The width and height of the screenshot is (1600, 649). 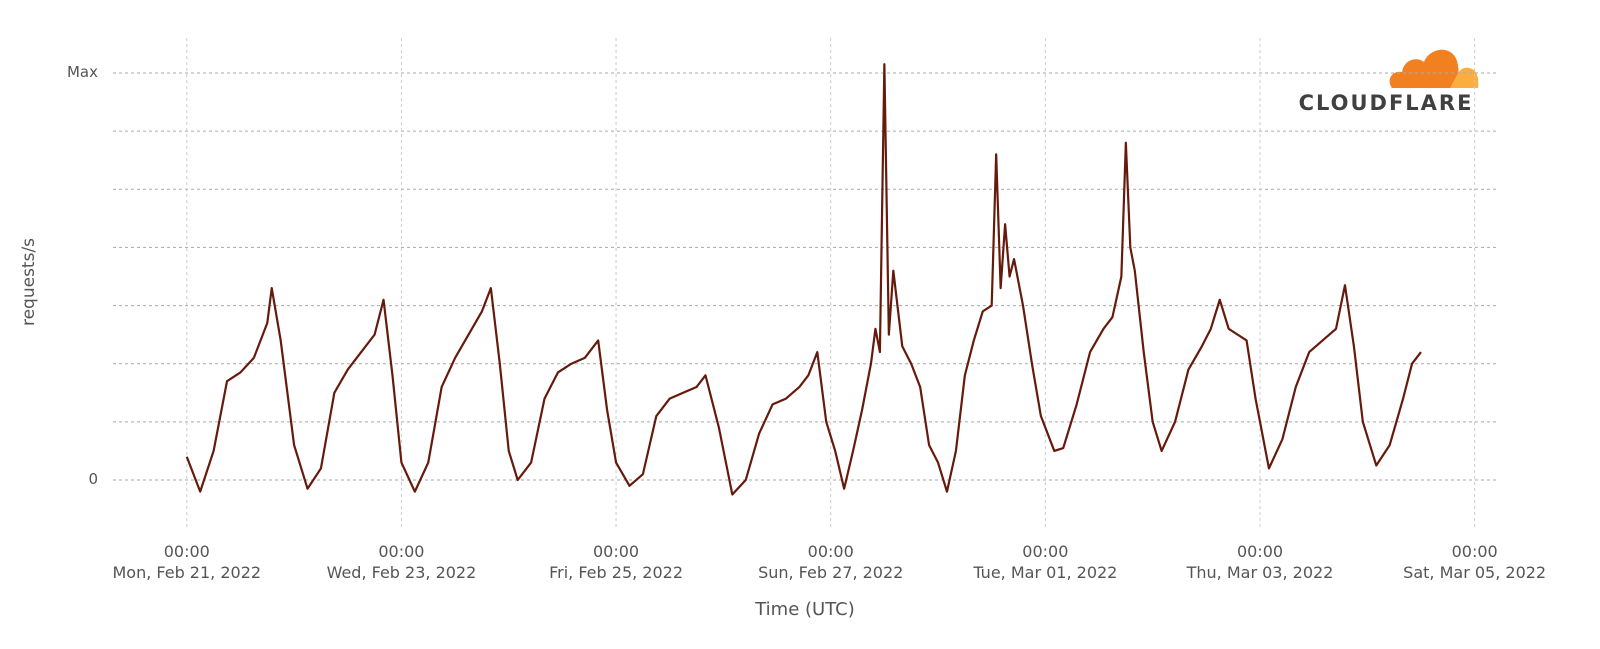 What do you see at coordinates (1424, 68) in the screenshot?
I see `logo-cloud` at bounding box center [1424, 68].